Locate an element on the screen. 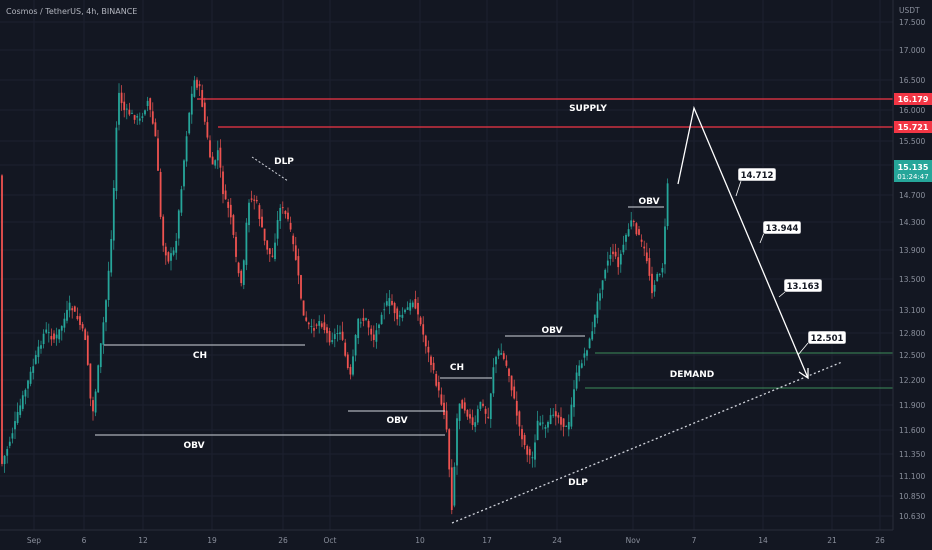  x-tick-label: 26 is located at coordinates (880, 540).